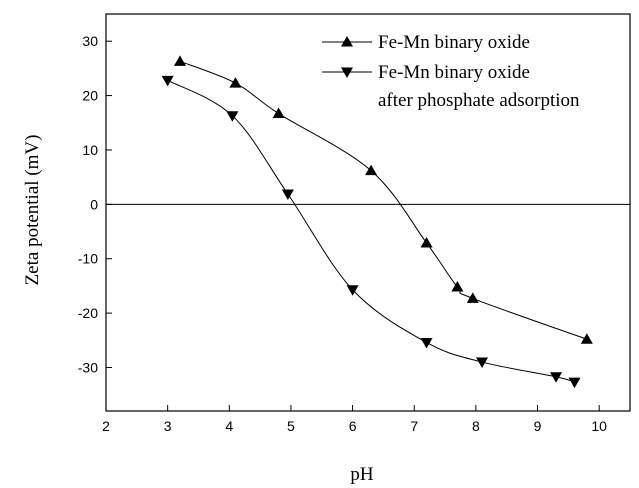 This screenshot has height=488, width=639. Describe the element at coordinates (538, 426) in the screenshot. I see `x-tick-label: 9` at that location.